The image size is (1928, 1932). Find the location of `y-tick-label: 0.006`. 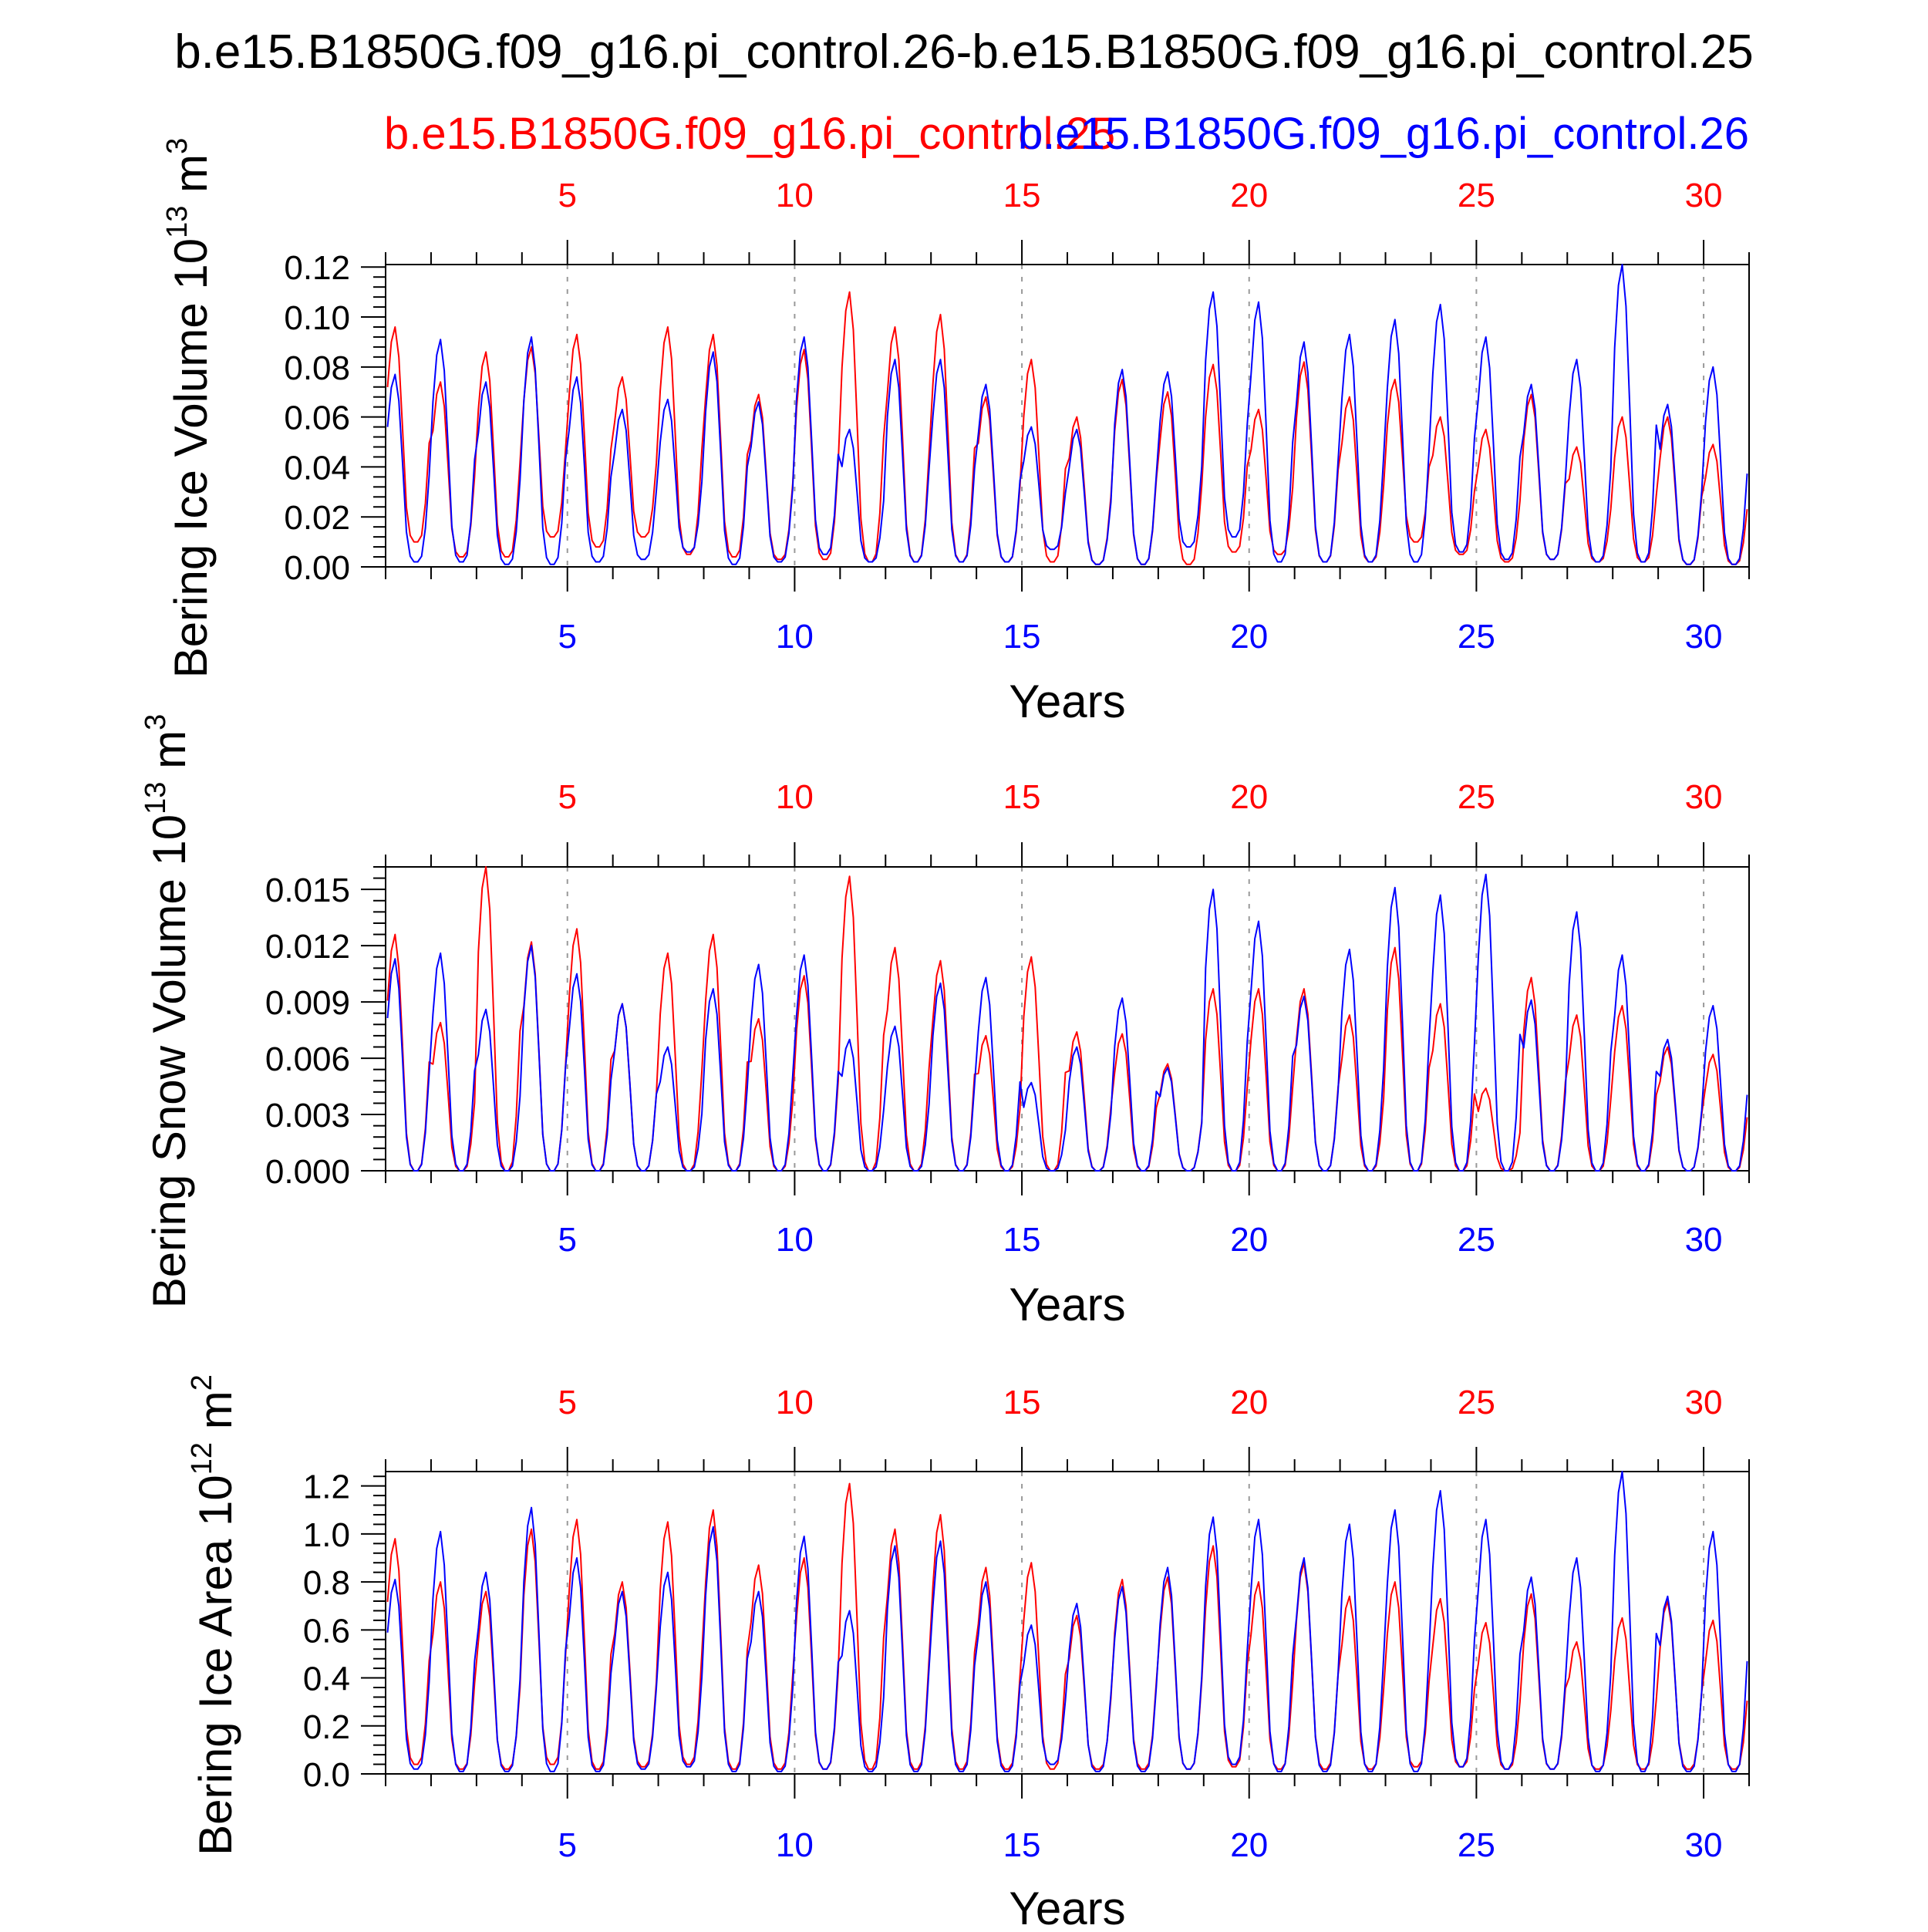

y-tick-label: 0.006 is located at coordinates (308, 1059).